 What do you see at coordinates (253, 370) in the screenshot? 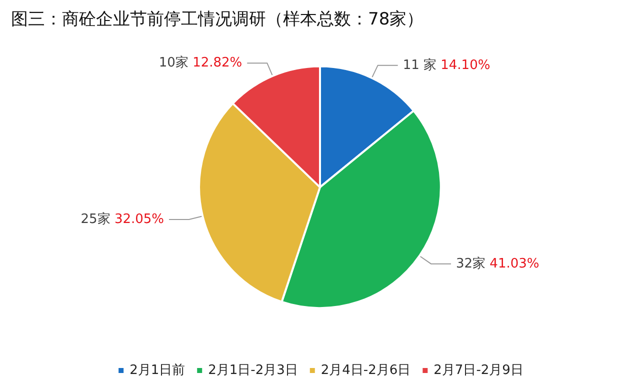
I see `legend-label: 2月1日-2月3日` at bounding box center [253, 370].